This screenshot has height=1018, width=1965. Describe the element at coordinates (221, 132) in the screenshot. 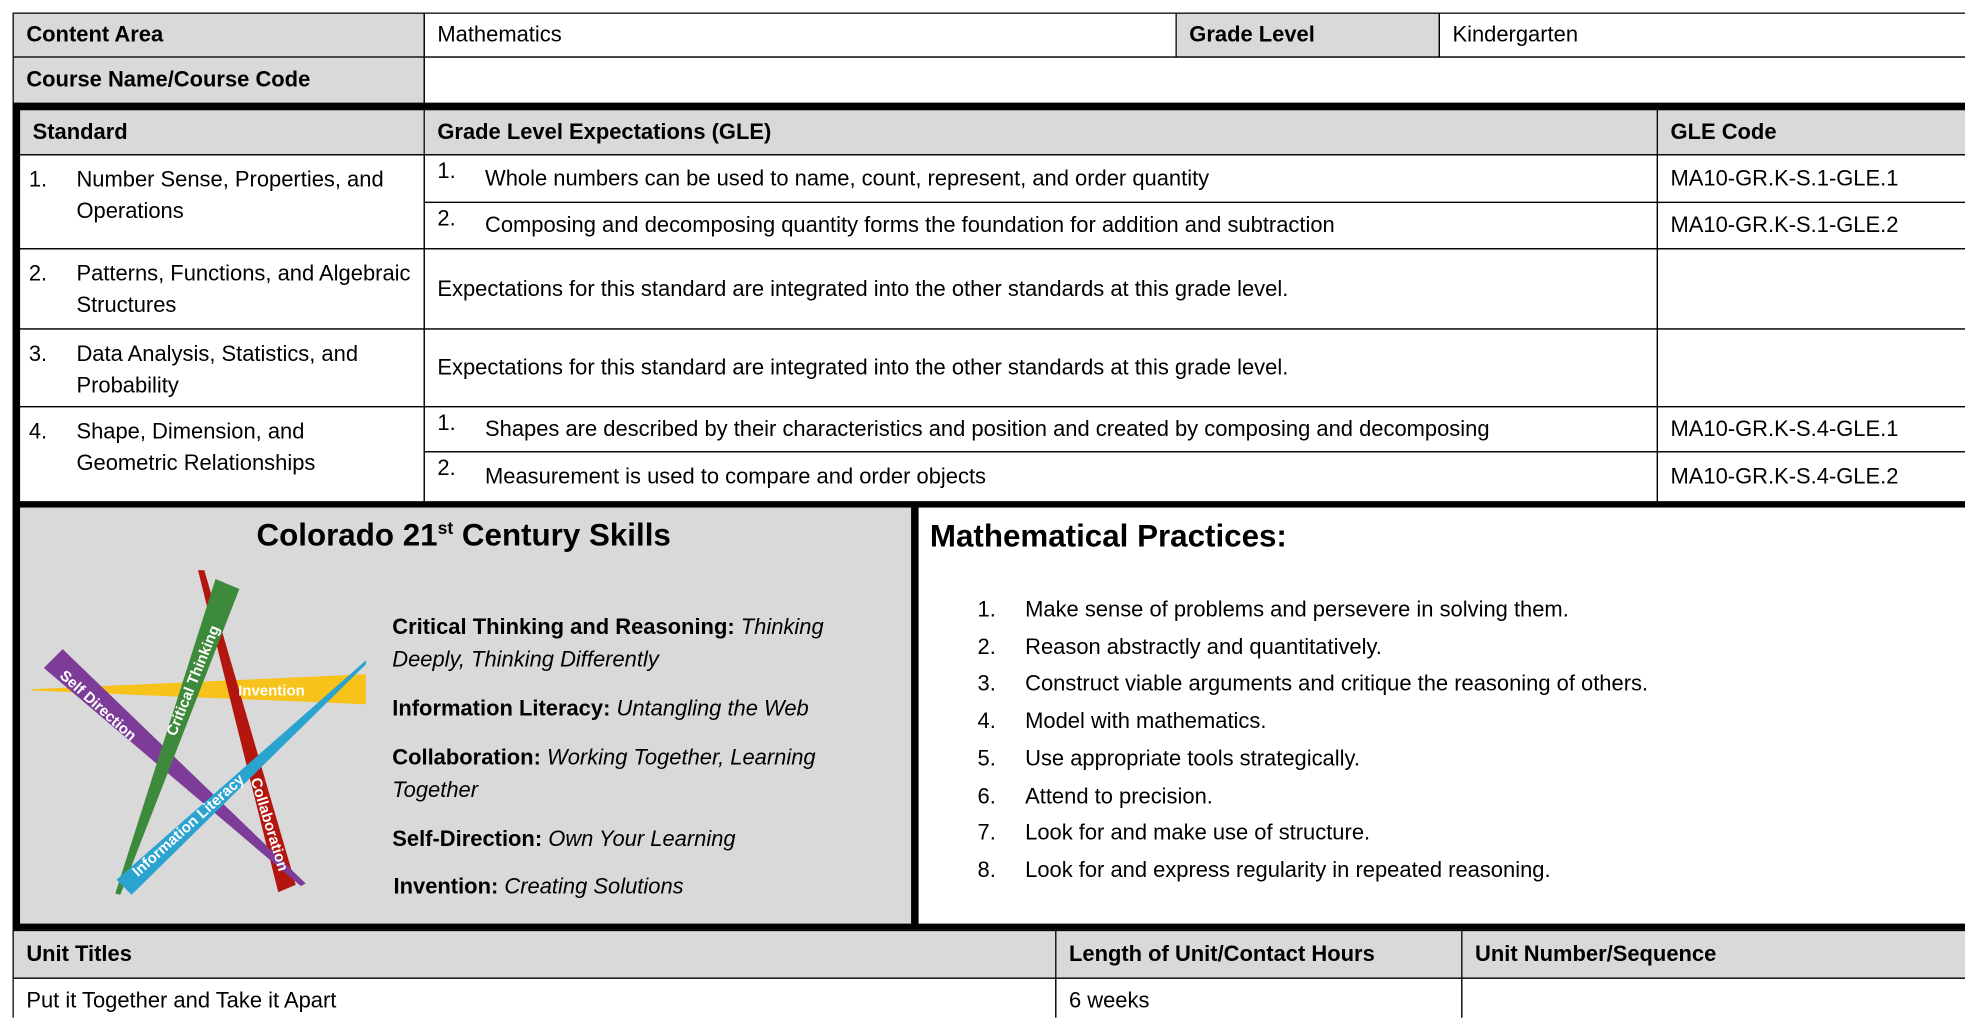

I see `header-cell: Standard` at that location.